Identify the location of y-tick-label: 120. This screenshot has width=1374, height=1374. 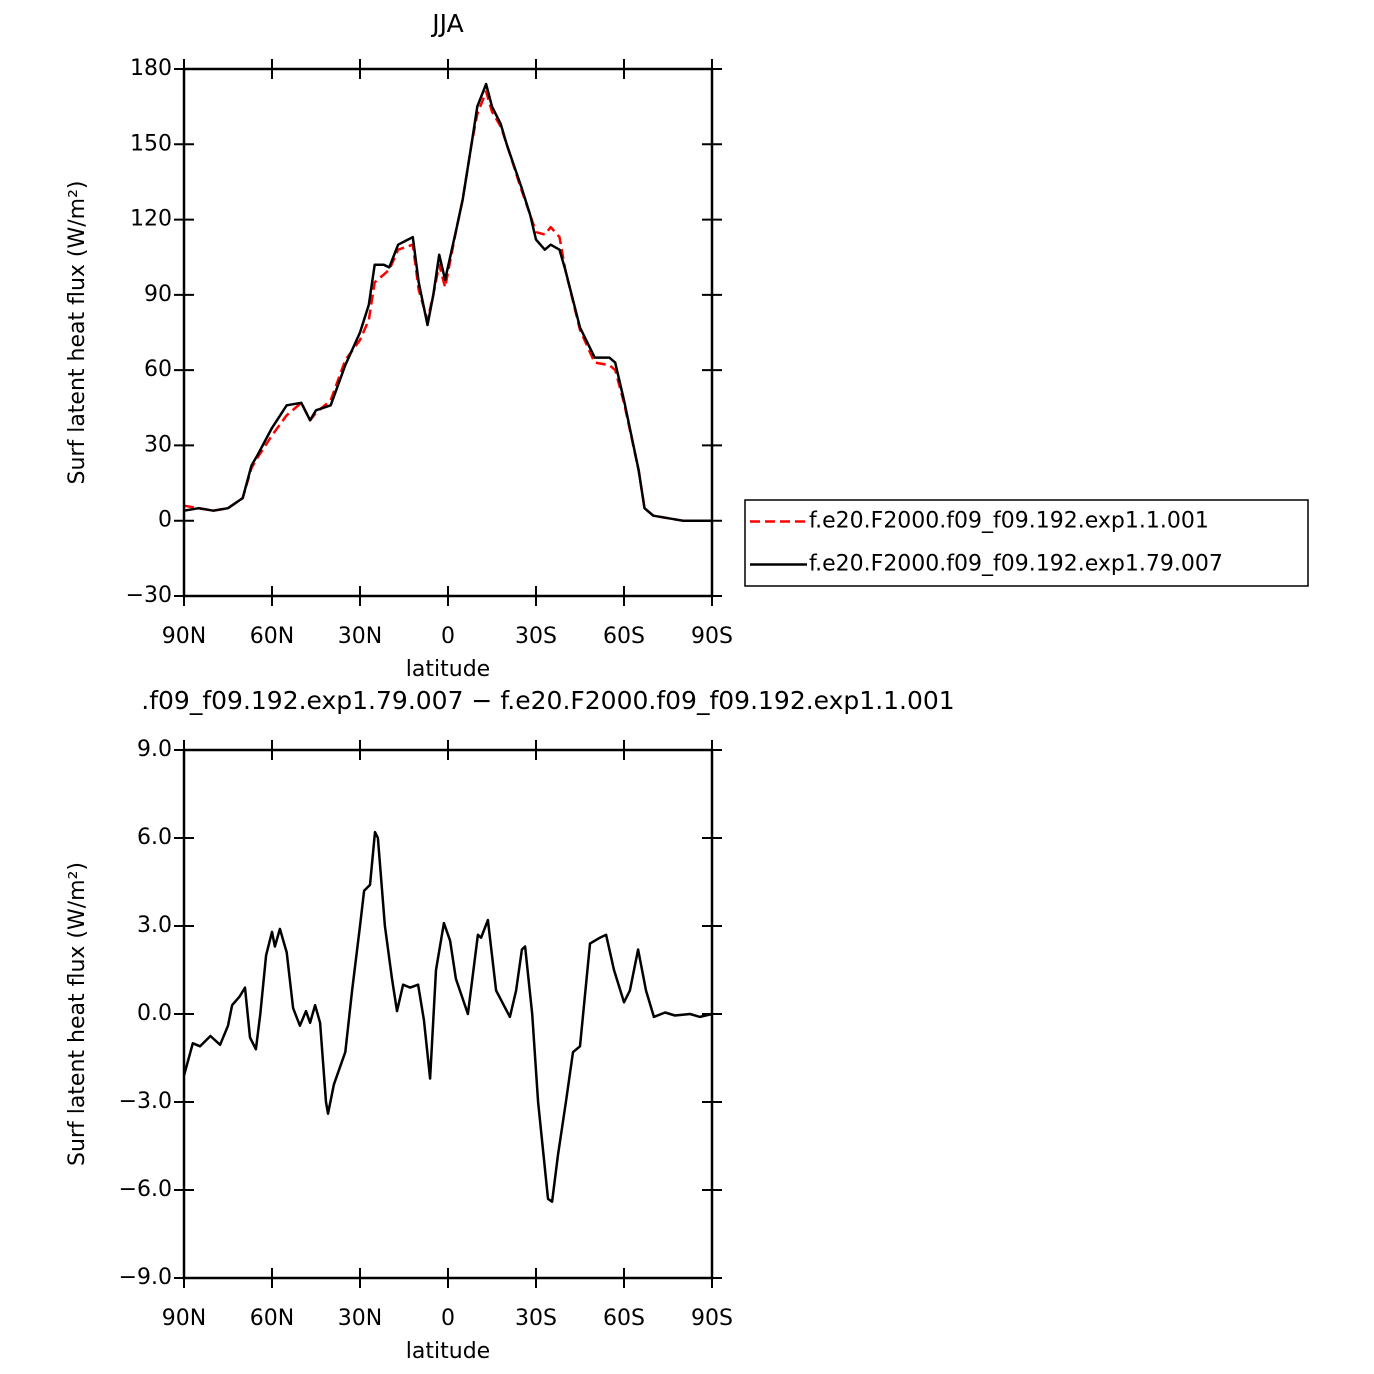
(151, 219).